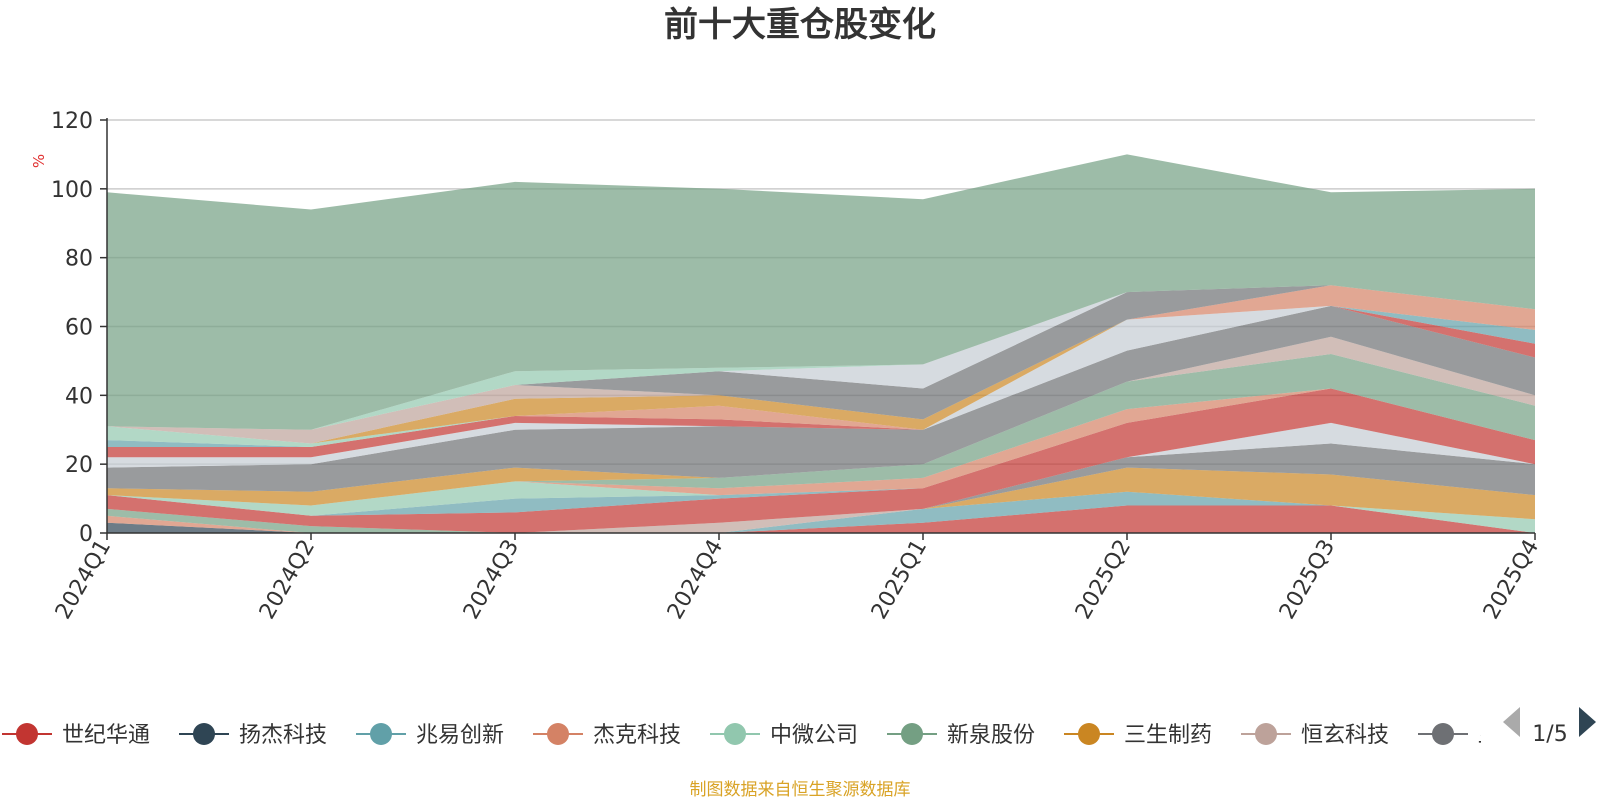  I want to click on y-tick-label: 80, so click(79, 259).